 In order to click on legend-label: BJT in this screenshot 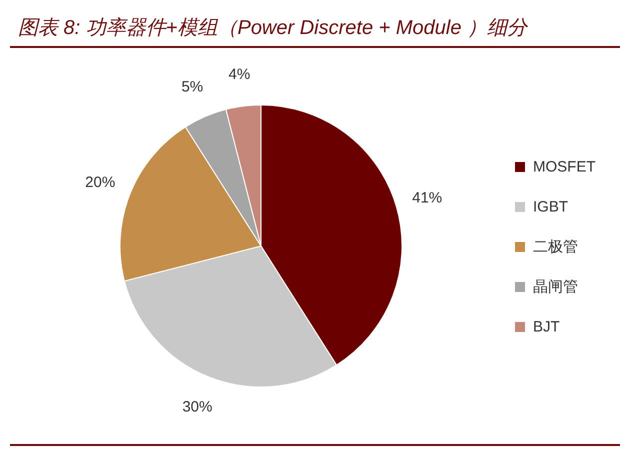, I will do `click(546, 327)`.